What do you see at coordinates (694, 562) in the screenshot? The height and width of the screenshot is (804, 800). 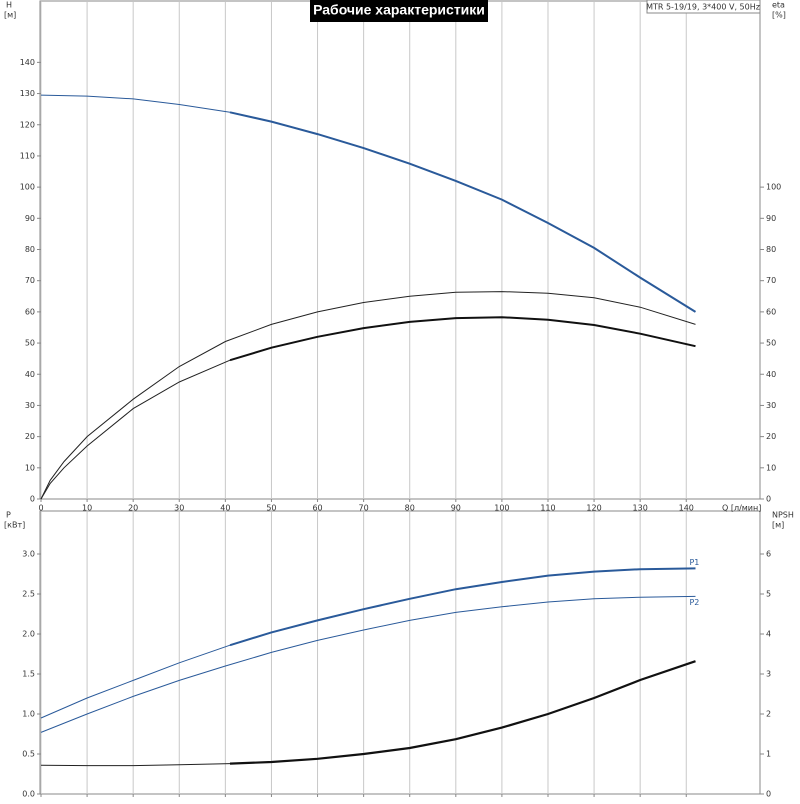 I see `curve-label: P1` at bounding box center [694, 562].